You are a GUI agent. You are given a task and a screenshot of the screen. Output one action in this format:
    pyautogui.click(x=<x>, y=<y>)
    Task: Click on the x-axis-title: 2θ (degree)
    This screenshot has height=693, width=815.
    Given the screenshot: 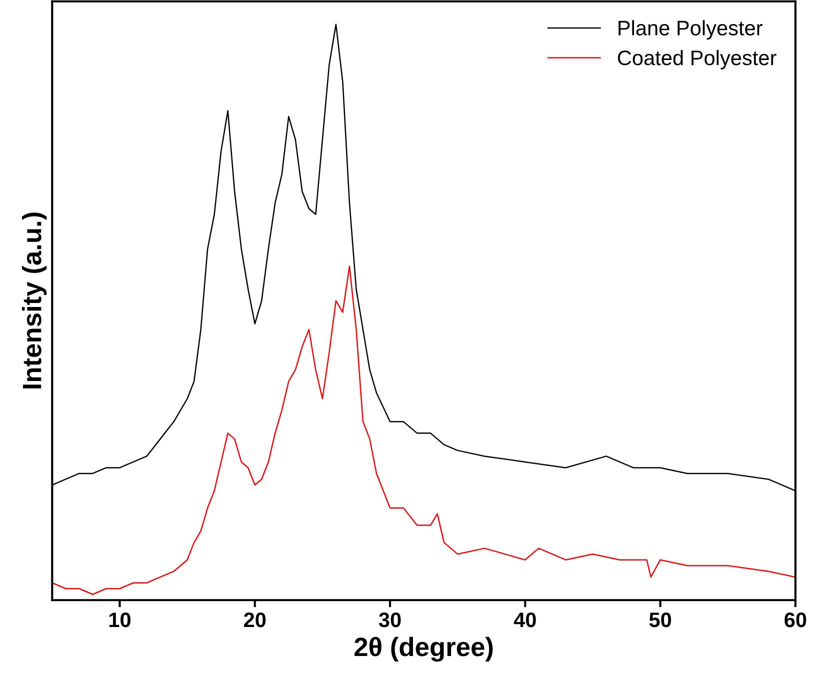 What is the action you would take?
    pyautogui.click(x=423, y=649)
    